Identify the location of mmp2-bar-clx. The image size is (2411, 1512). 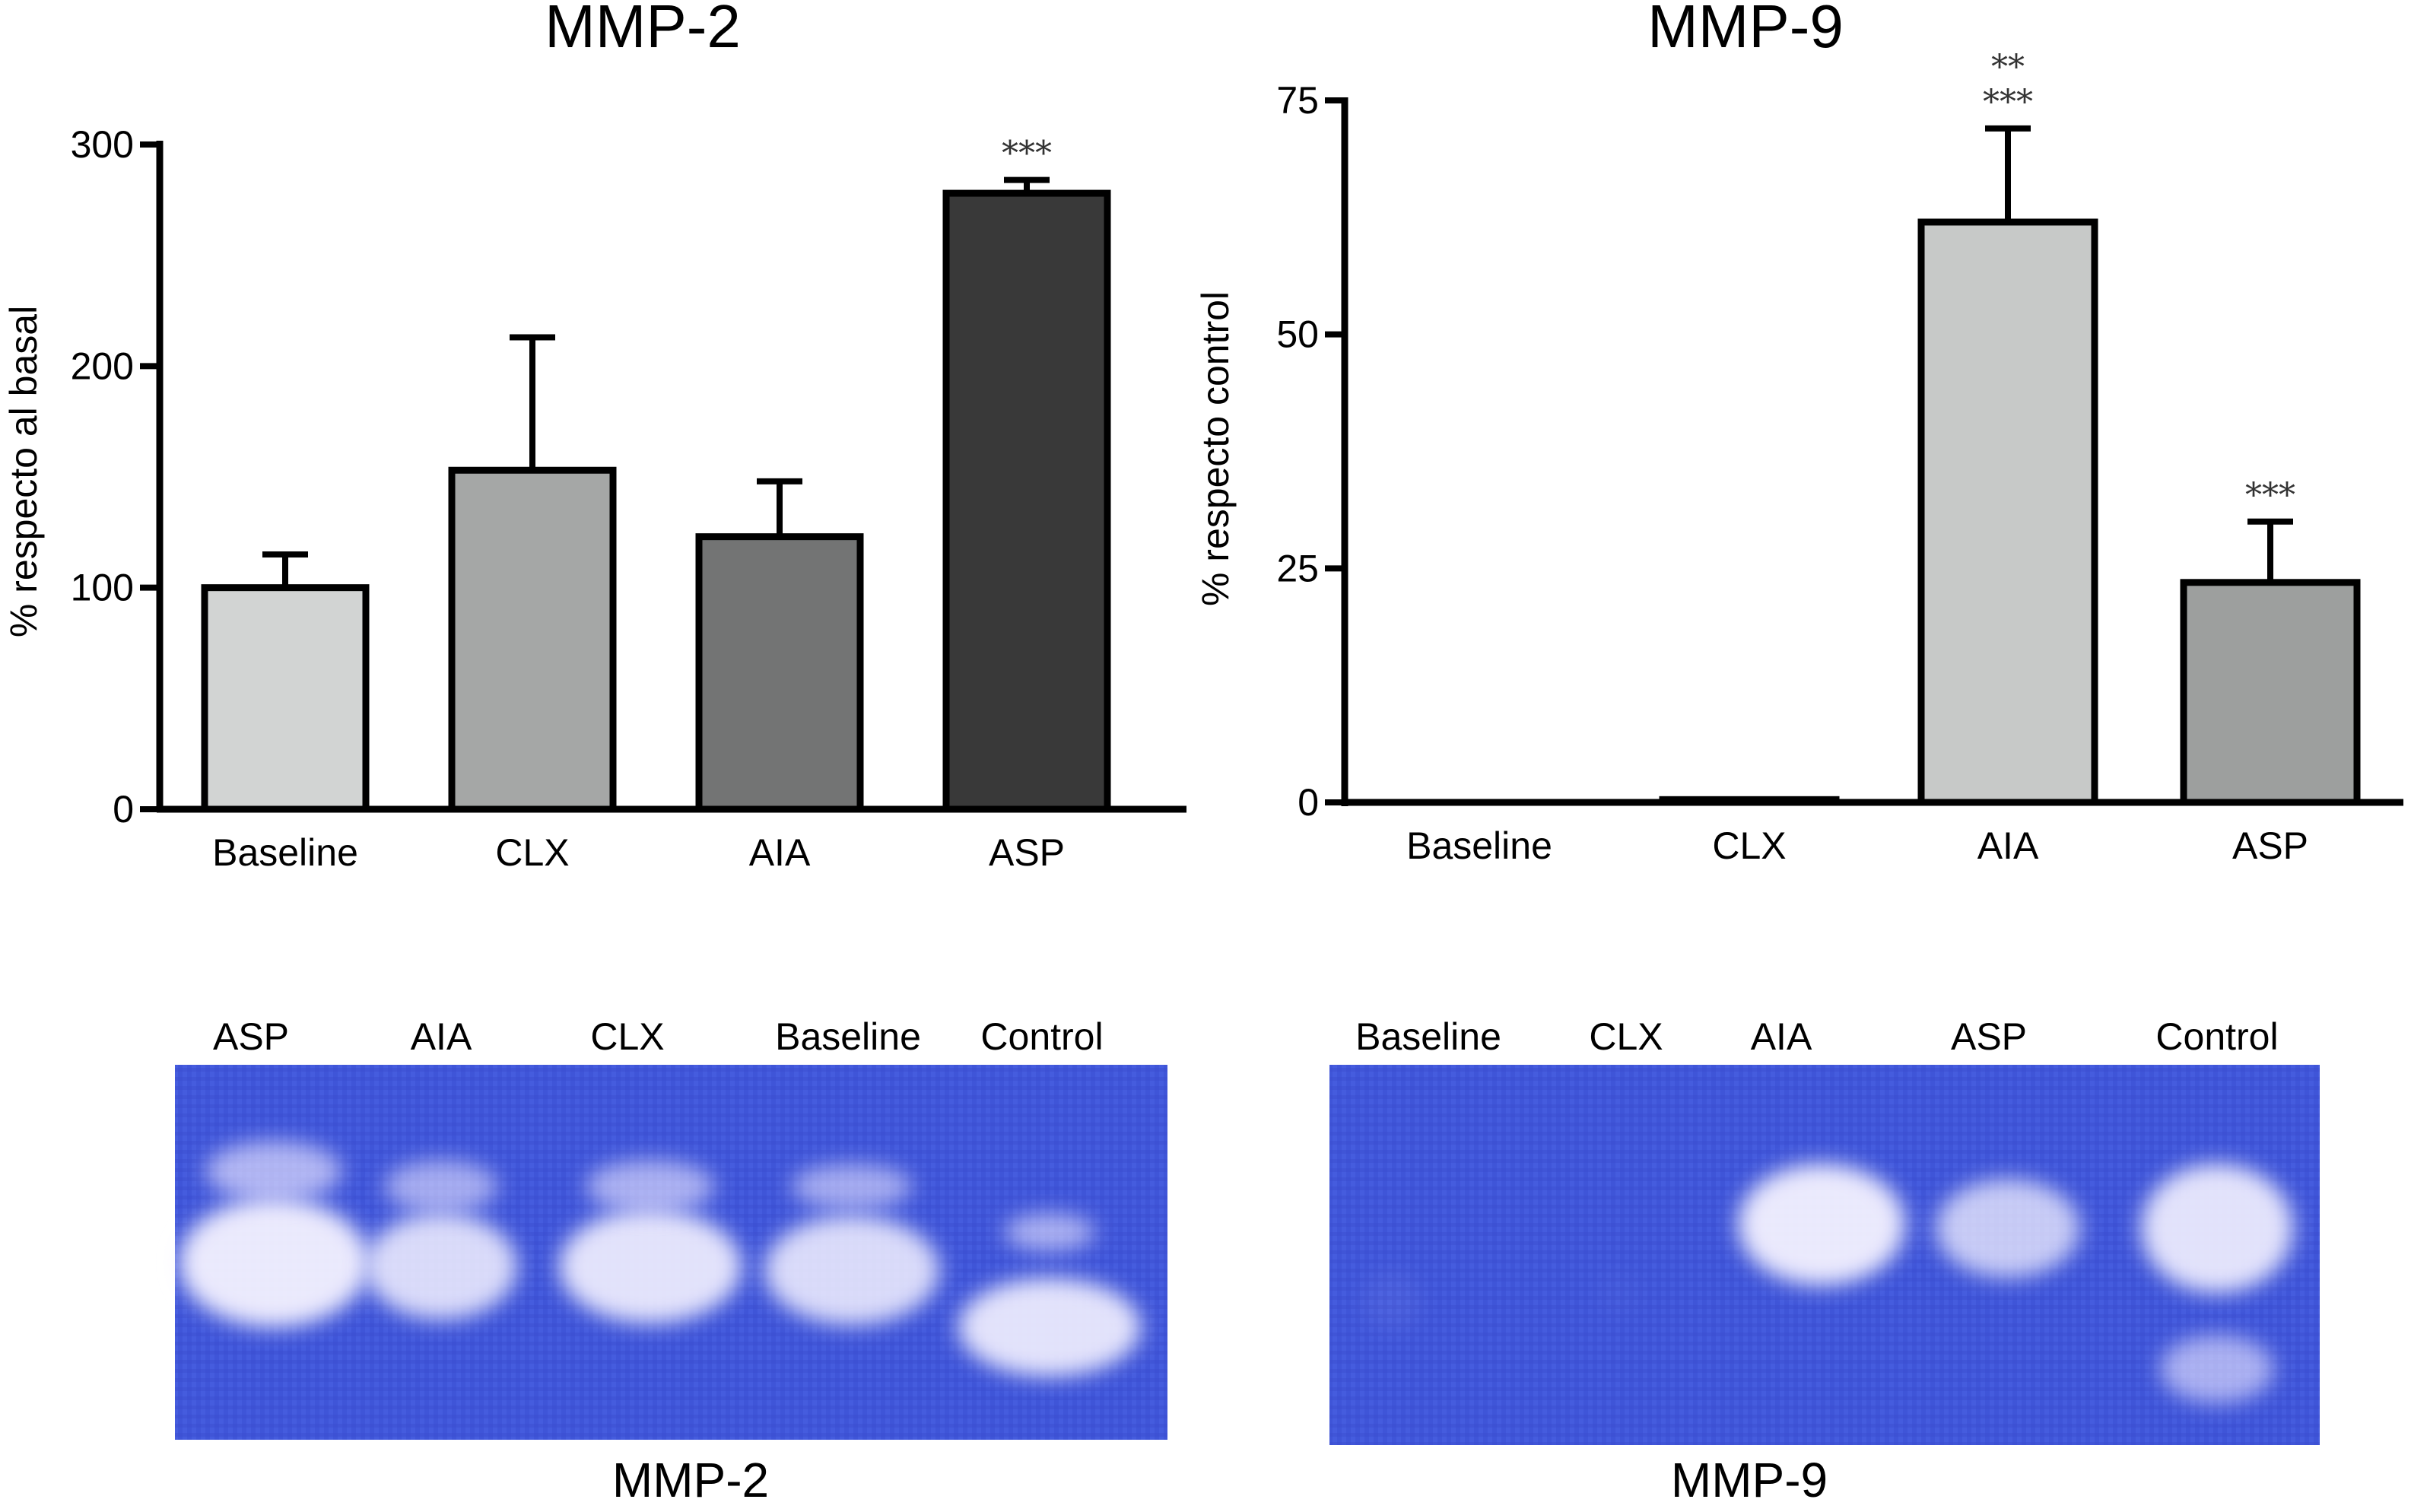
(532, 639).